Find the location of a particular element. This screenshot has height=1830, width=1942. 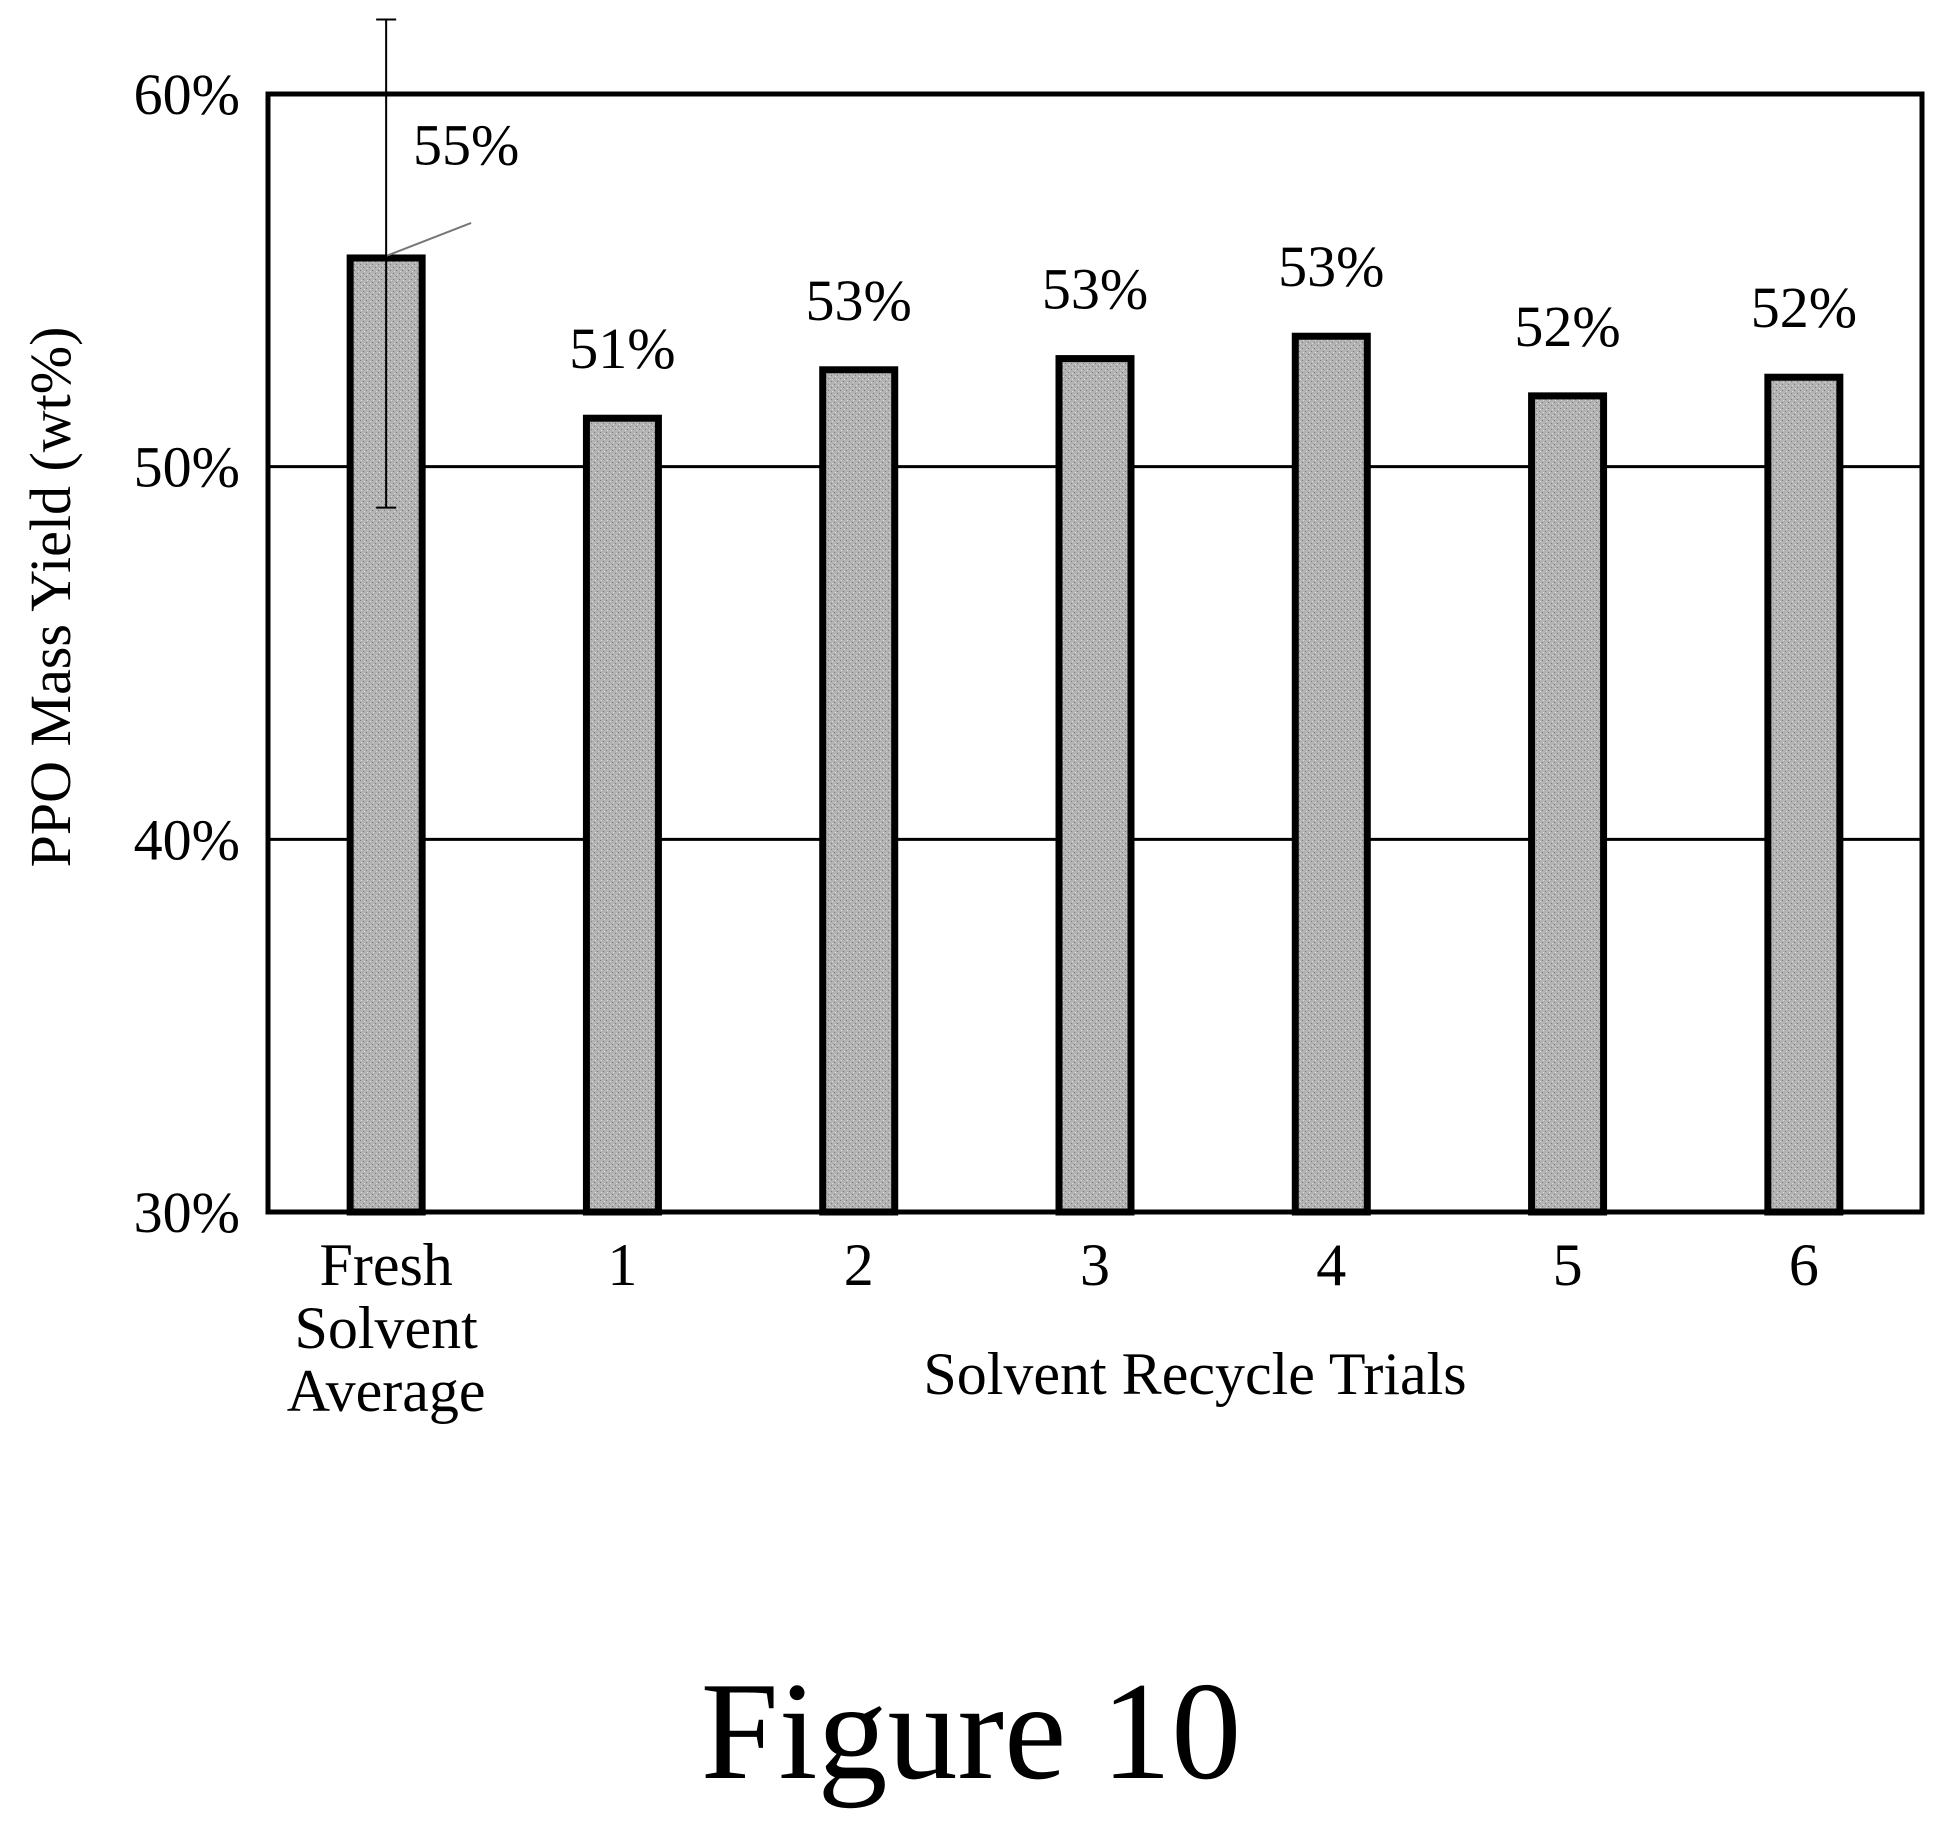

x-axis-title: Solvent Recycle Trials is located at coordinates (1194, 1374).